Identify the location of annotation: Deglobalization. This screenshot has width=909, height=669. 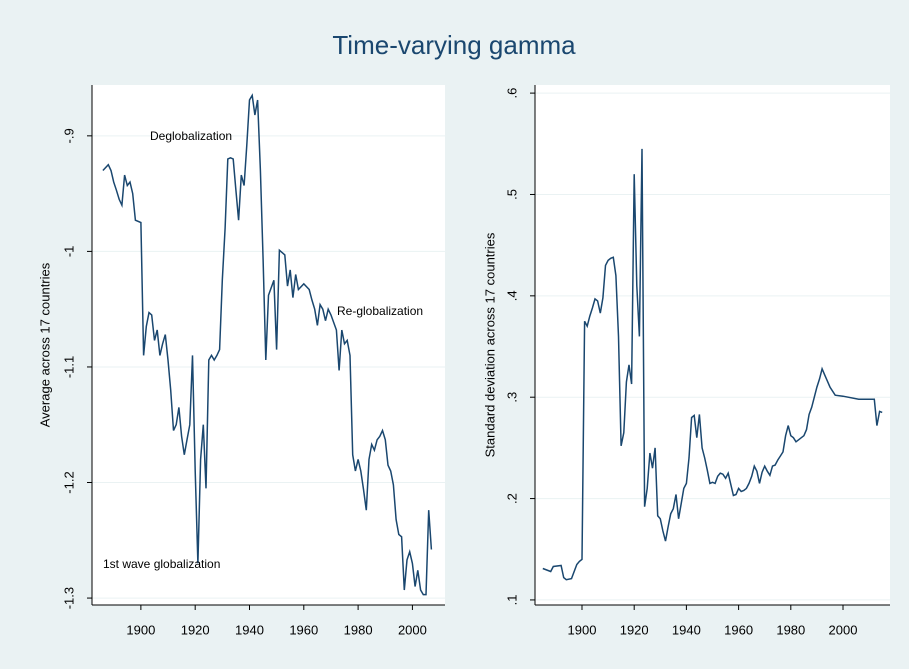
(191, 136).